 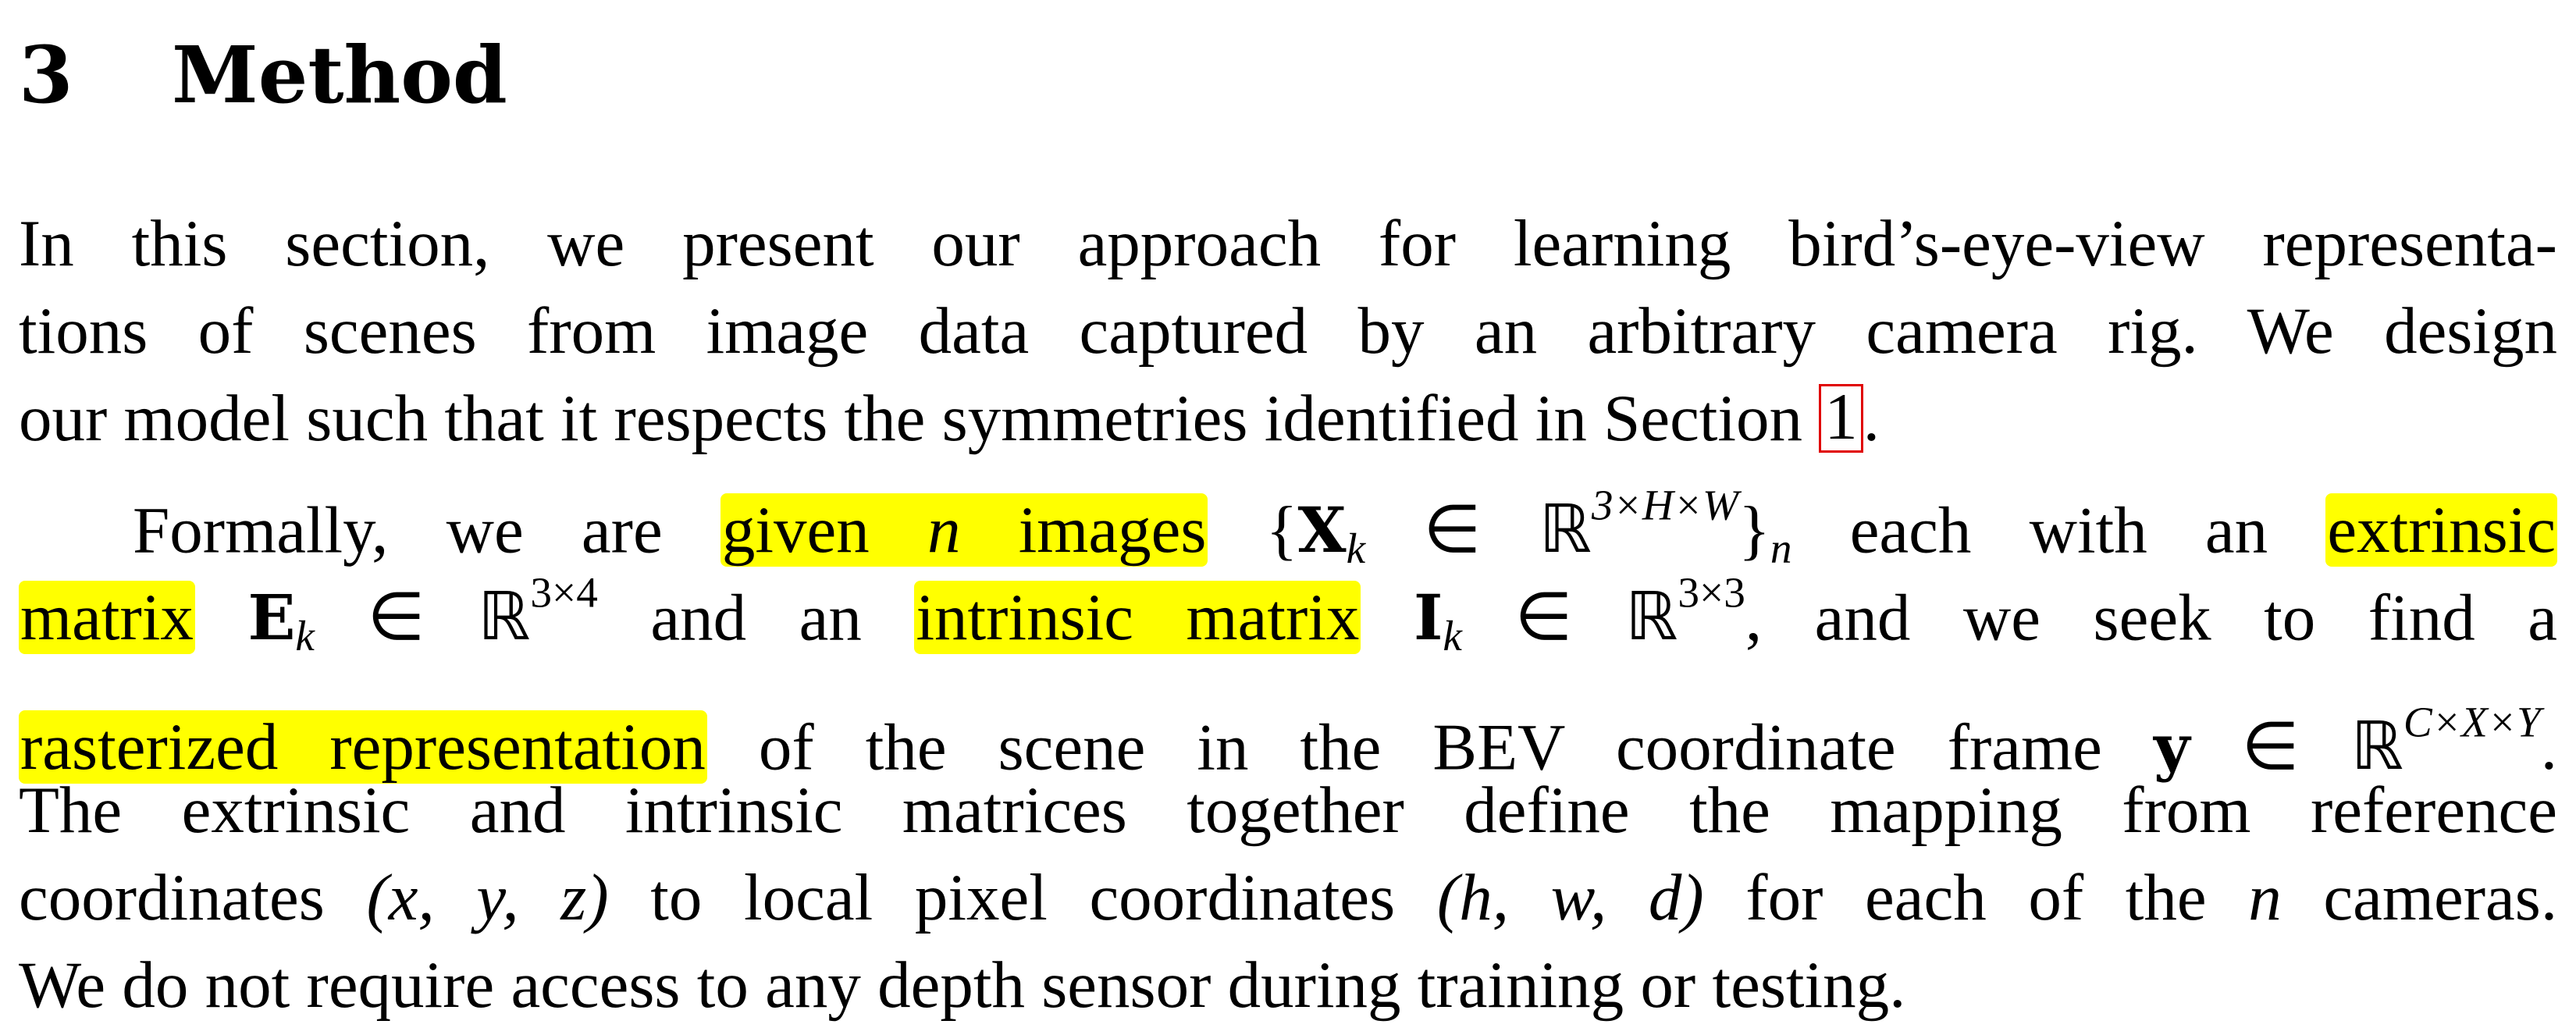 I want to click on formally-text: Formally, we are, so click(x=398, y=530).